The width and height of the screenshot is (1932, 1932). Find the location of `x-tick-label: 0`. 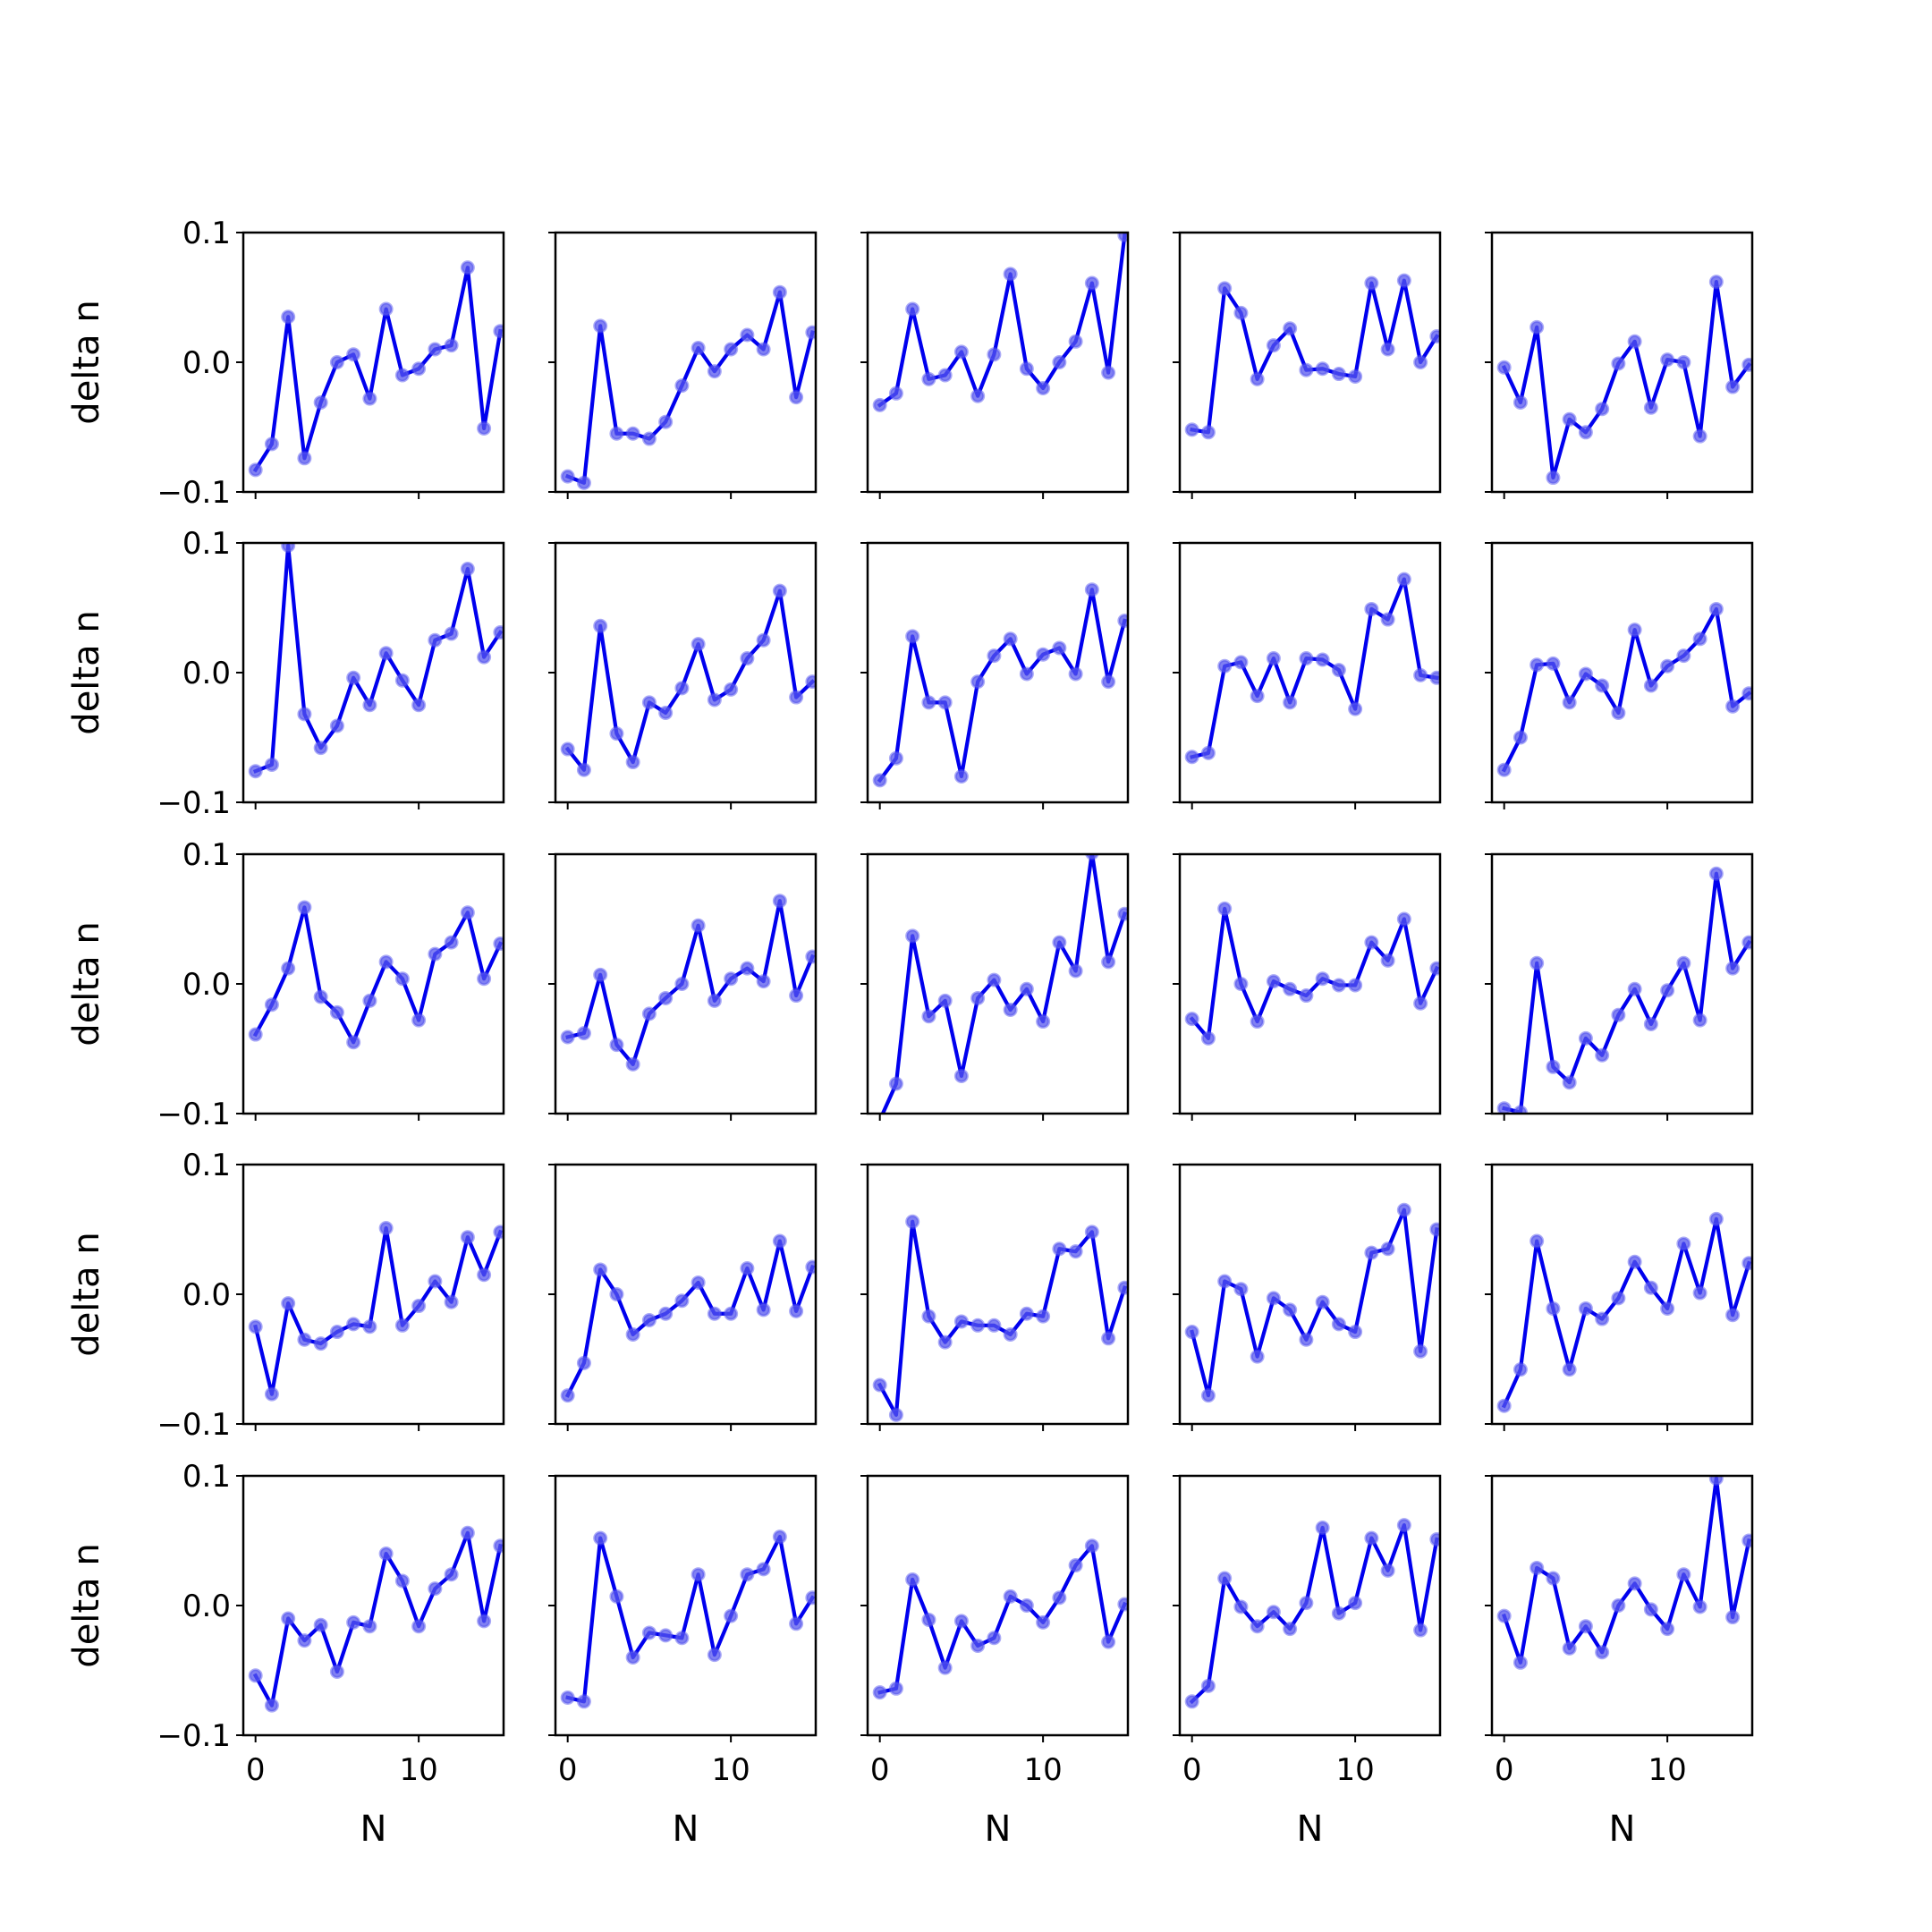

x-tick-label: 0 is located at coordinates (1192, 1770).